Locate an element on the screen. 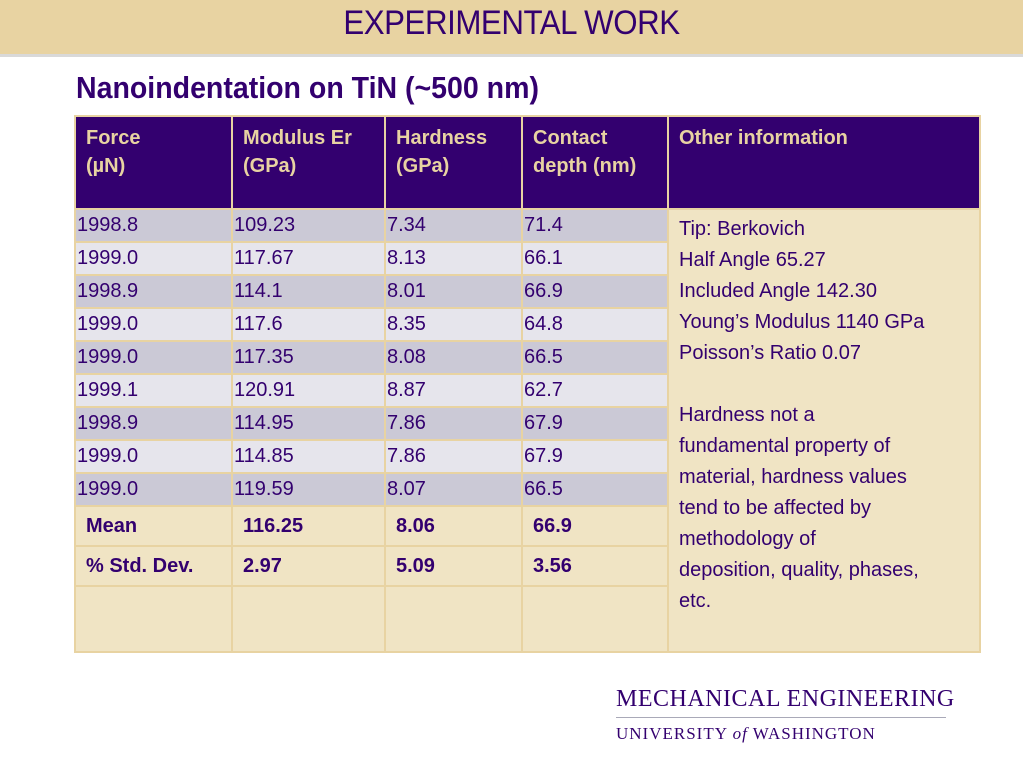  cell-hardness: 8.01 is located at coordinates (453, 291).